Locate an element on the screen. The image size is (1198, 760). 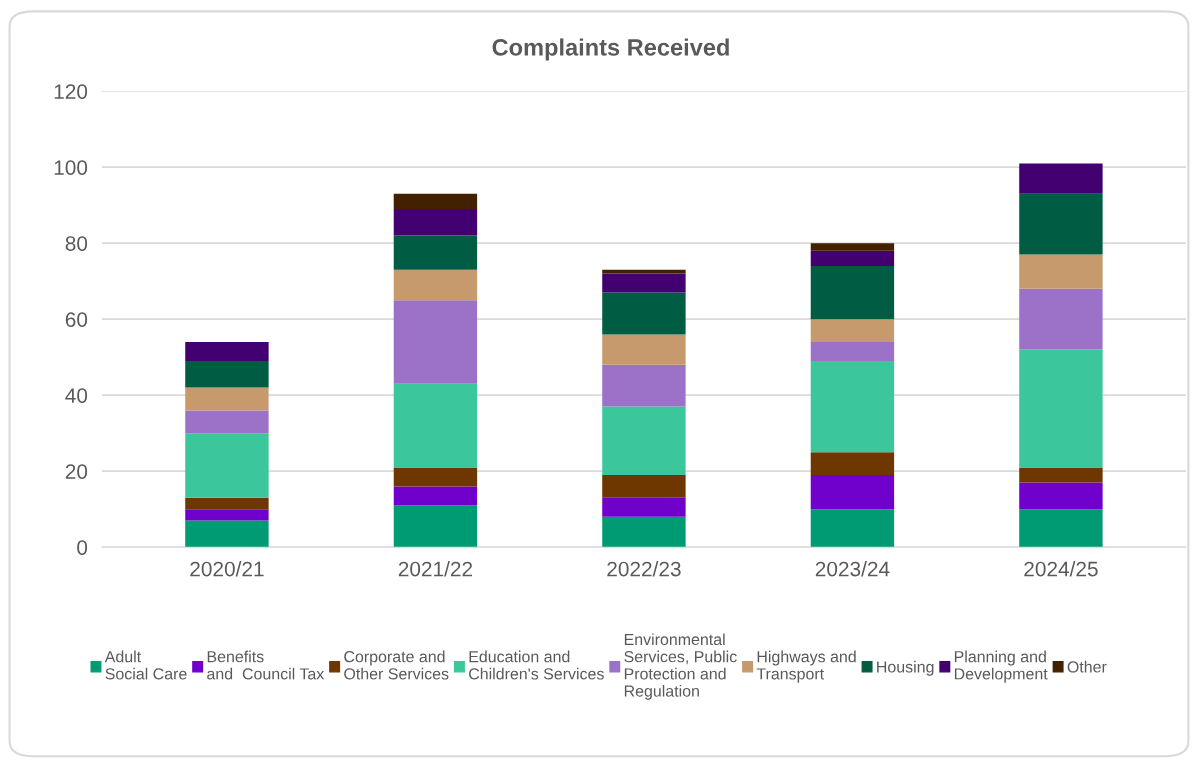
y-tick-label: 20 is located at coordinates (76, 471).